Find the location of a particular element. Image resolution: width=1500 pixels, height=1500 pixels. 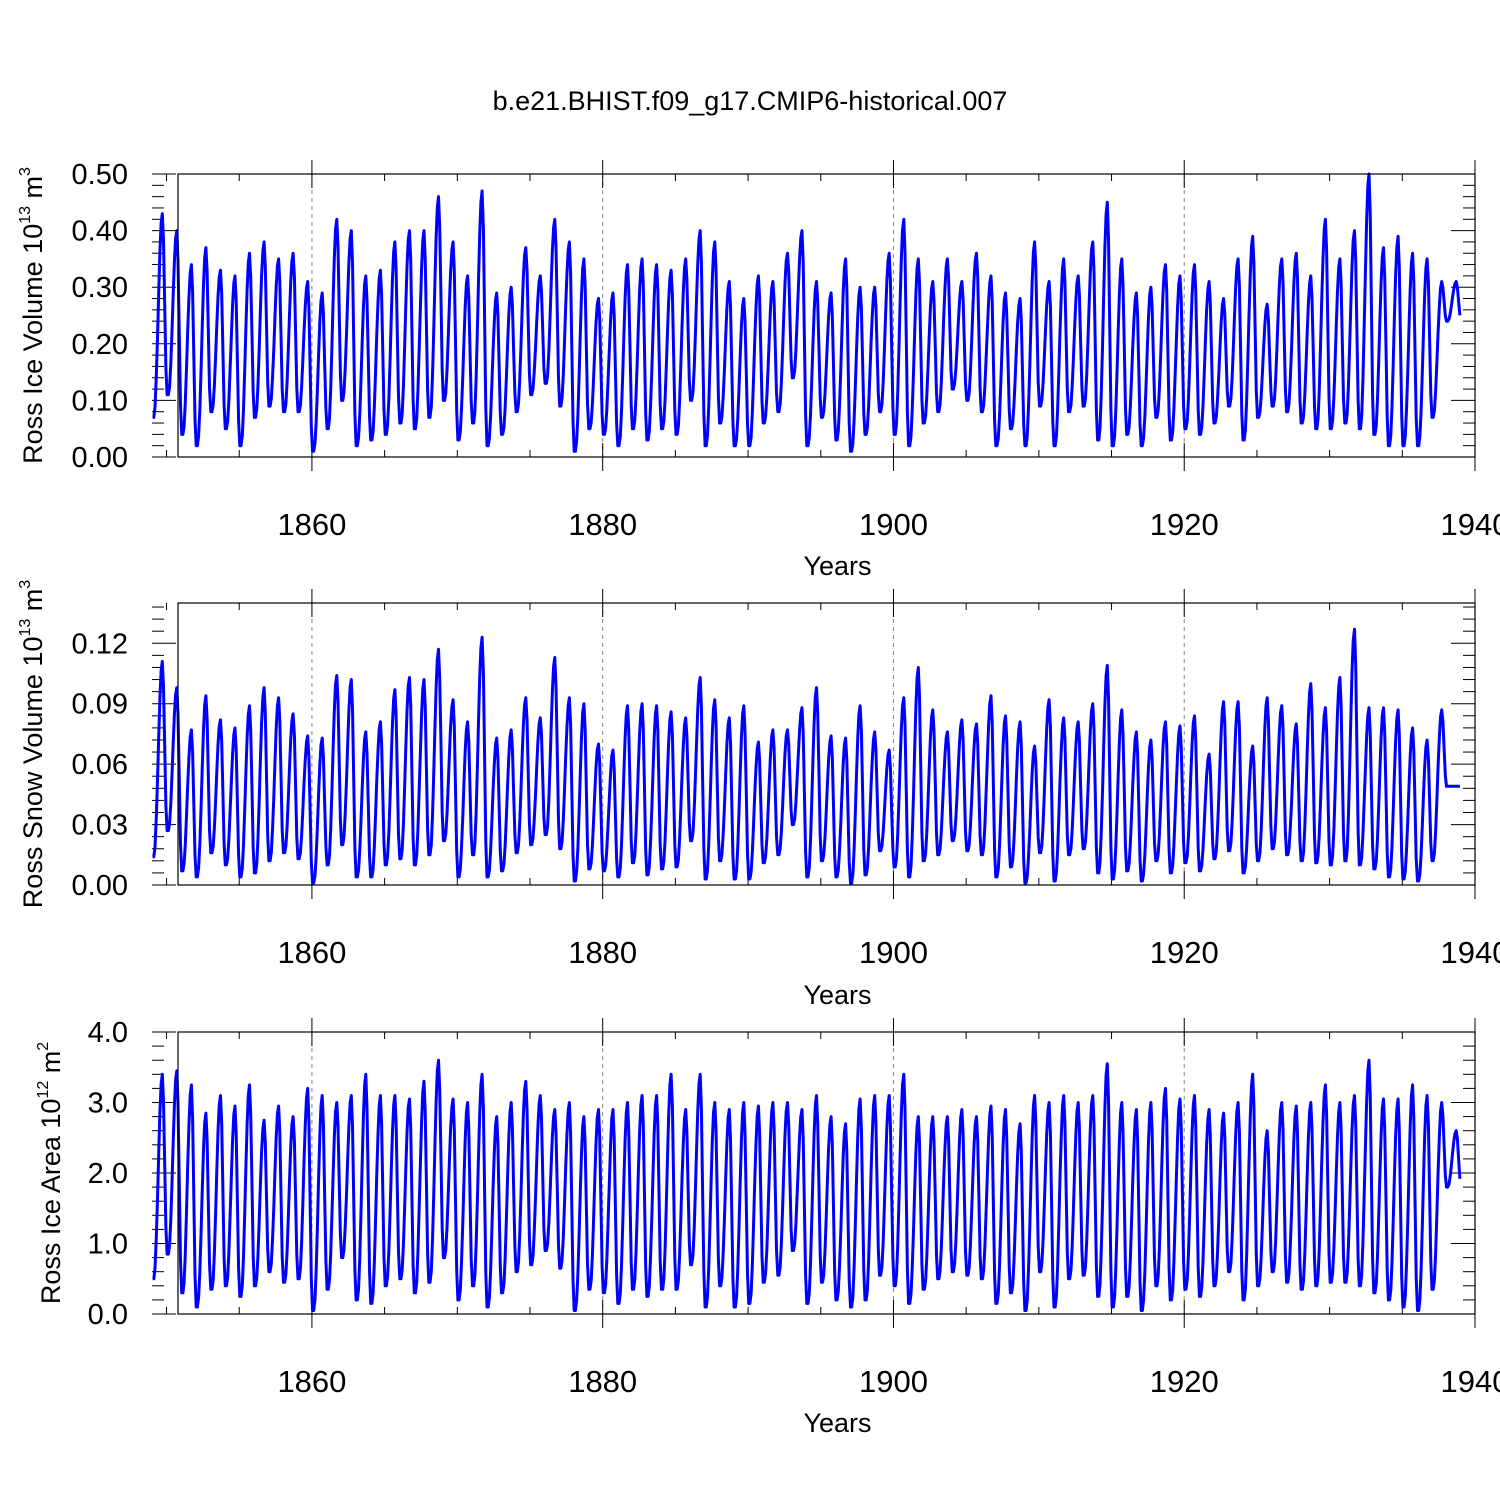

y-tick-label: 0.40 is located at coordinates (100, 232).